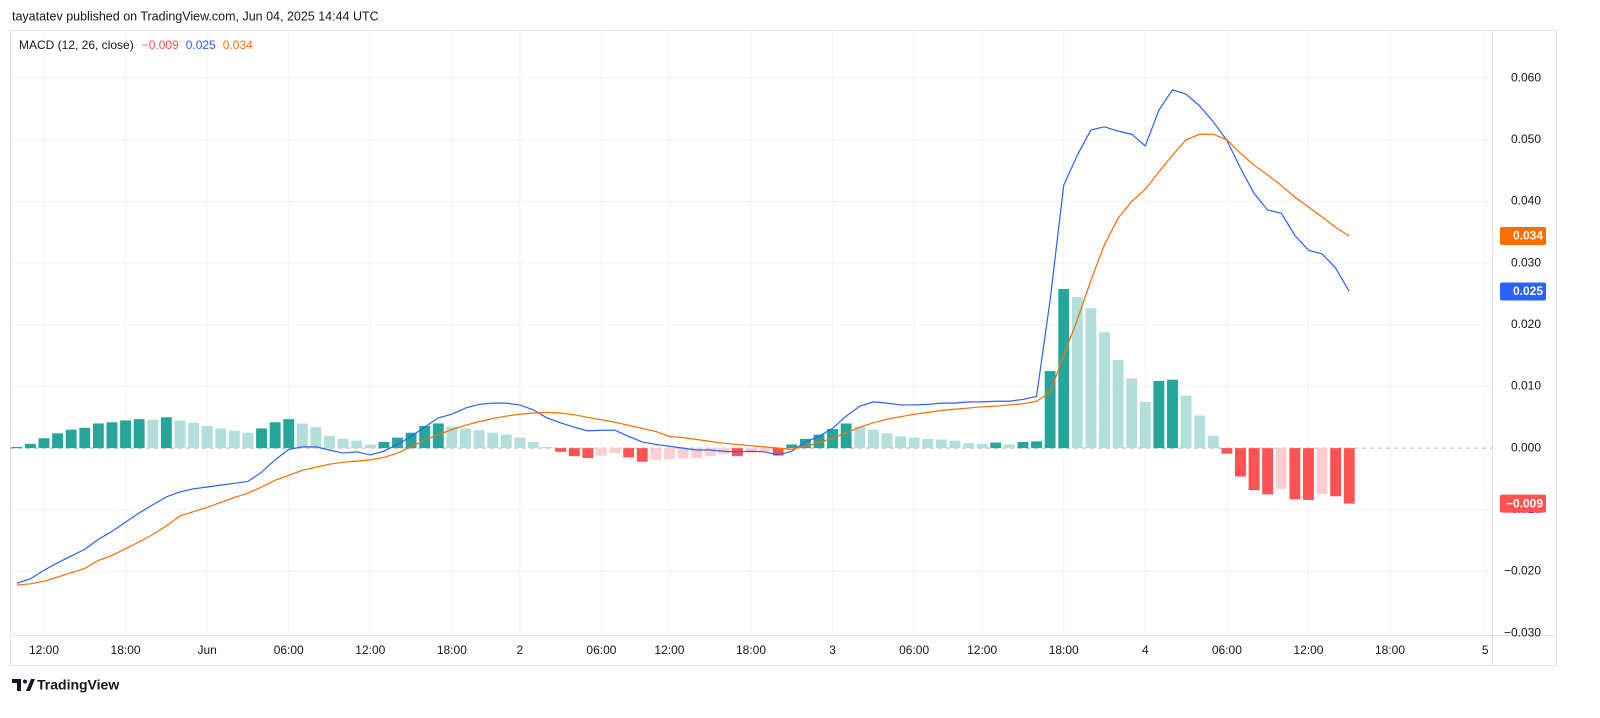  Describe the element at coordinates (25, 681) in the screenshot. I see `logo-dot` at that location.